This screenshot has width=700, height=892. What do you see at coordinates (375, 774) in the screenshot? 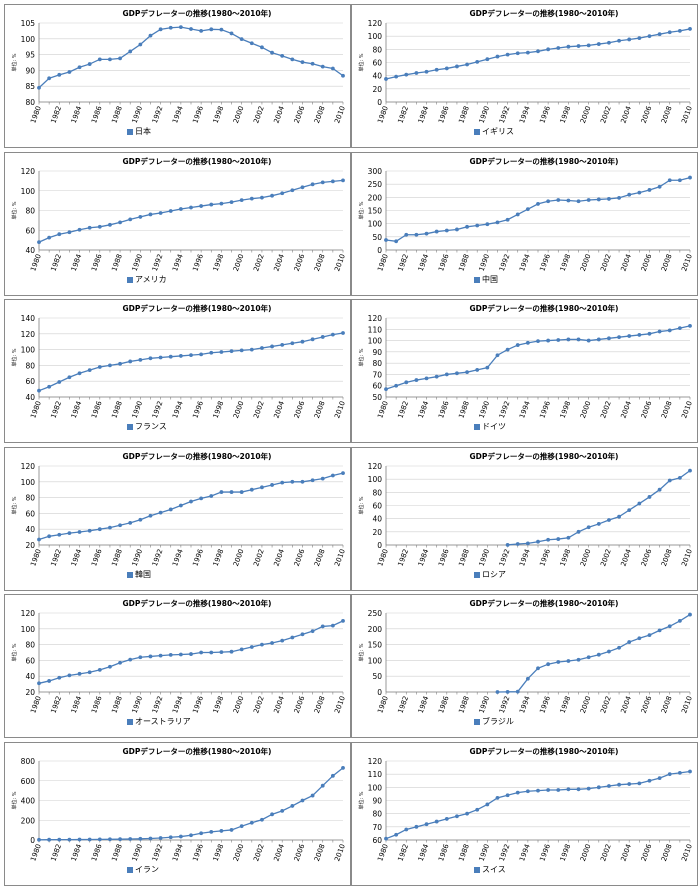
I see `y-tick-label: 110` at bounding box center [375, 774].